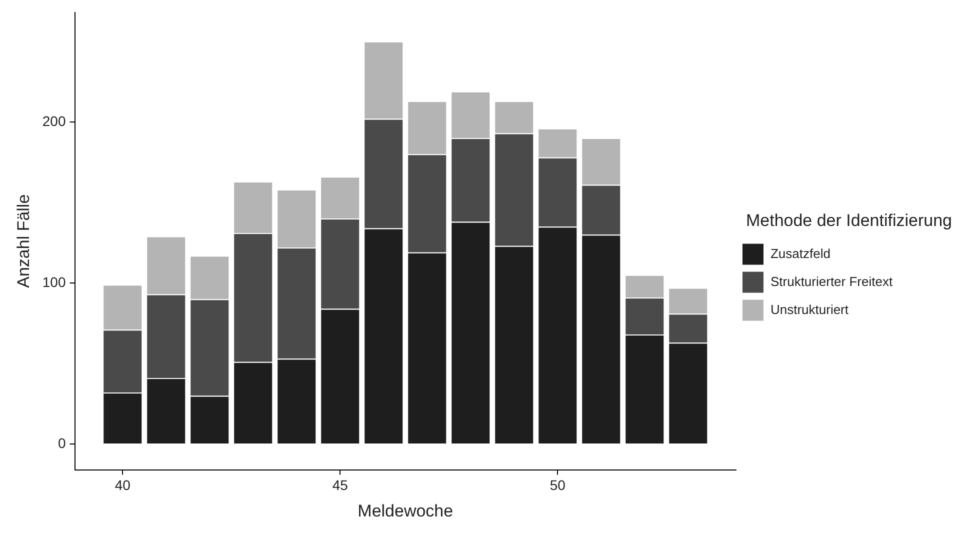  Describe the element at coordinates (800, 253) in the screenshot. I see `legend-label: Zusatzfeld` at that location.